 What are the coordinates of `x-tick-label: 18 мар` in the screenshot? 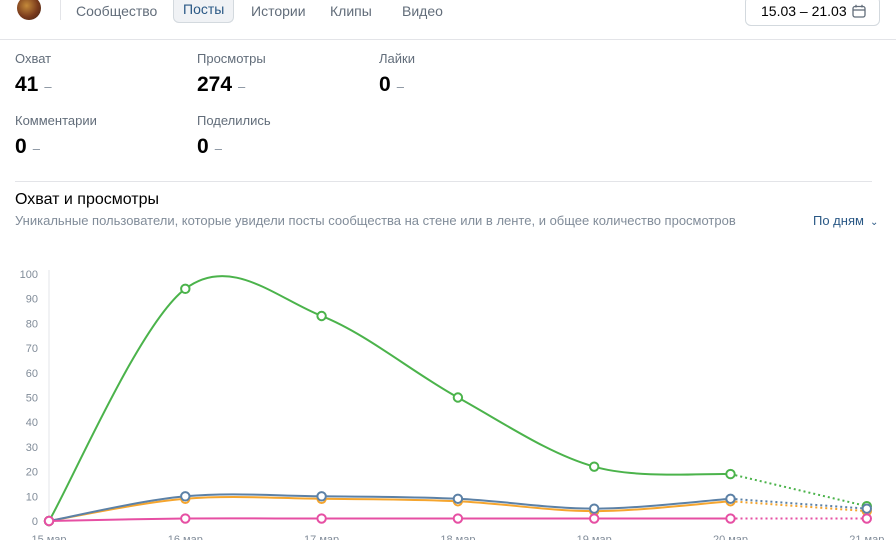 It's located at (457, 537).